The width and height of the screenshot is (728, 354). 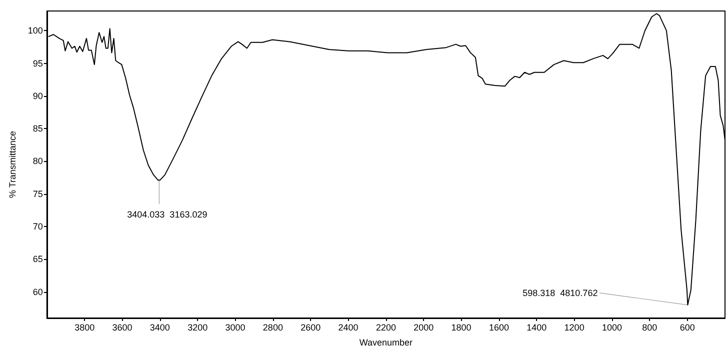 I want to click on x-tick-label: 800, so click(x=650, y=327).